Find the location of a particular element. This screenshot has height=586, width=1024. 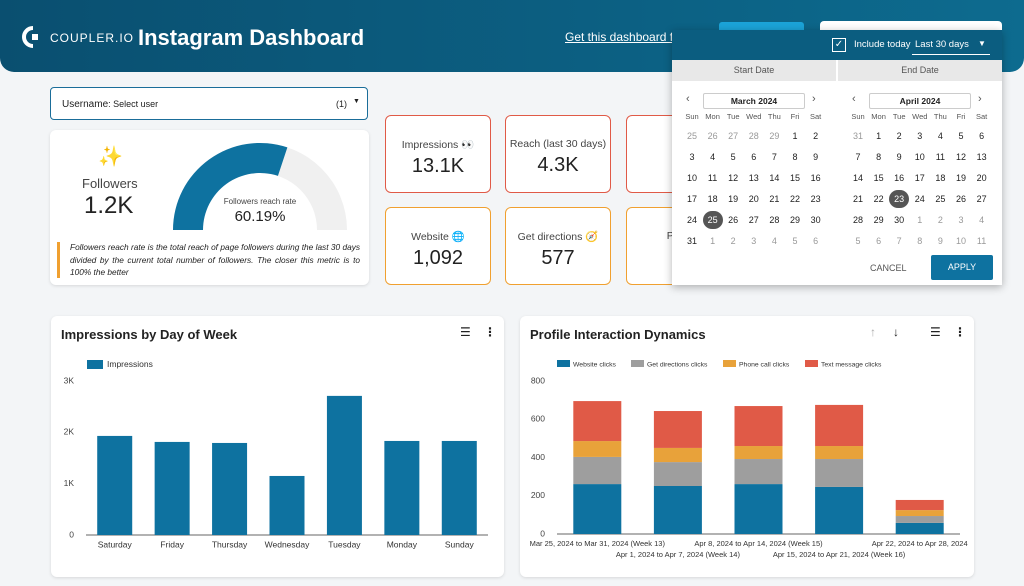

sort-up-icon: ↑ is located at coordinates (873, 332).